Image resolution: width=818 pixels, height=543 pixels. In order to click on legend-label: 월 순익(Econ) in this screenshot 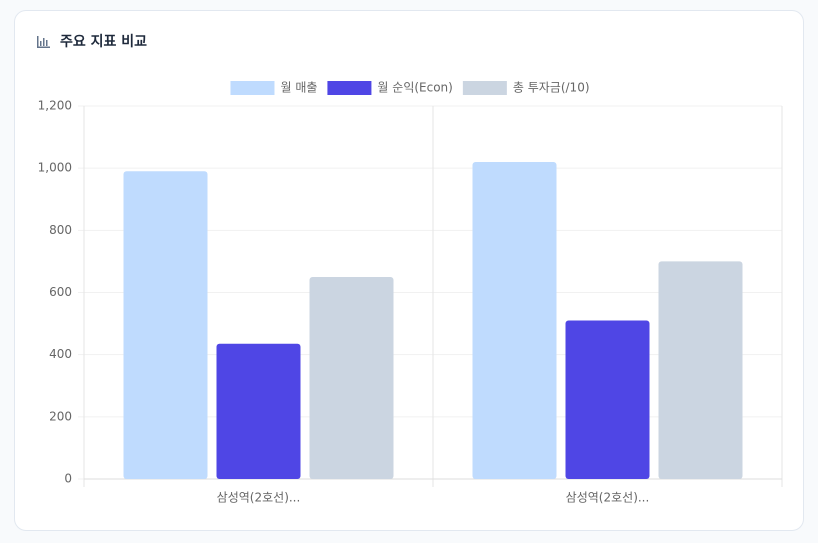, I will do `click(414, 88)`.